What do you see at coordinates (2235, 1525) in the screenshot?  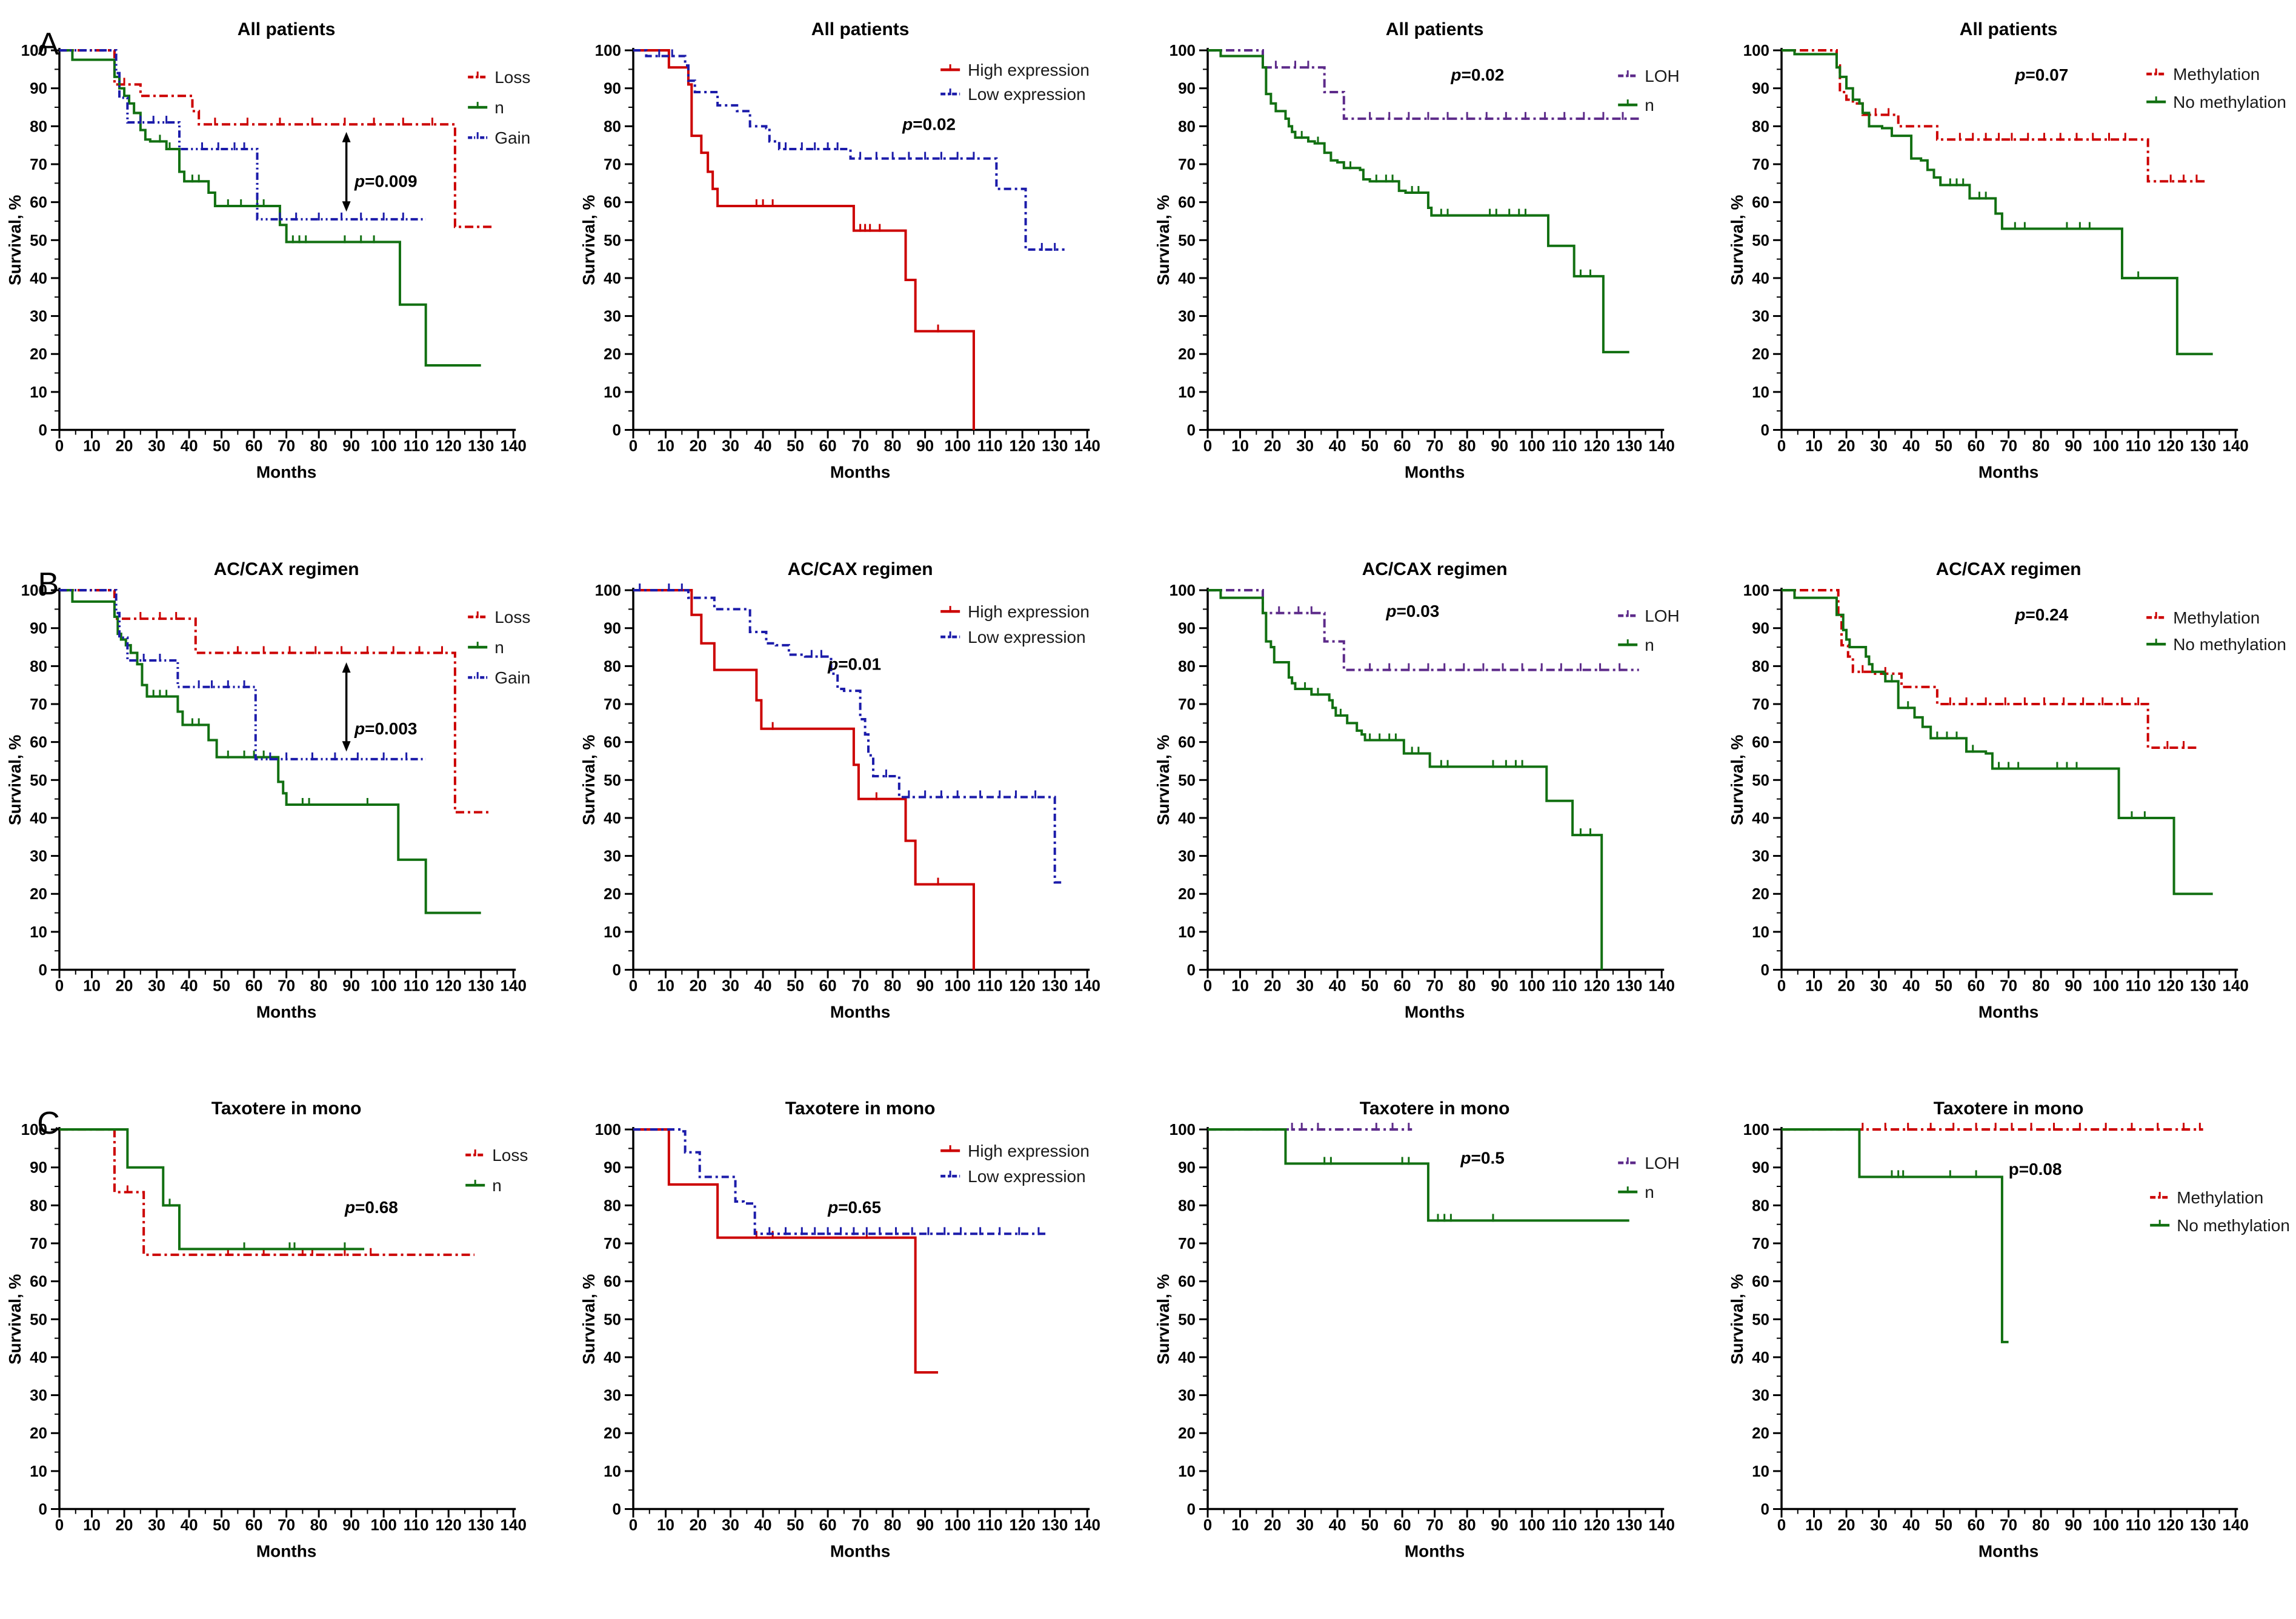 I see `x-tick-label: 140` at bounding box center [2235, 1525].